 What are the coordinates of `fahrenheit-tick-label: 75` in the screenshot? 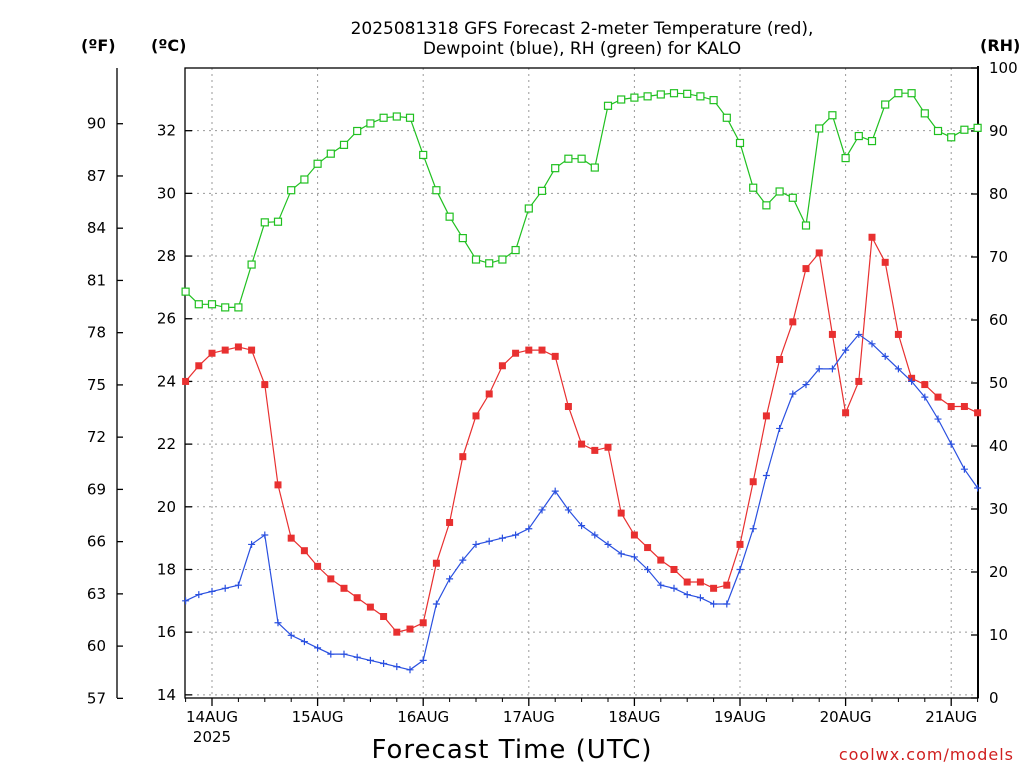 It's located at (96, 385).